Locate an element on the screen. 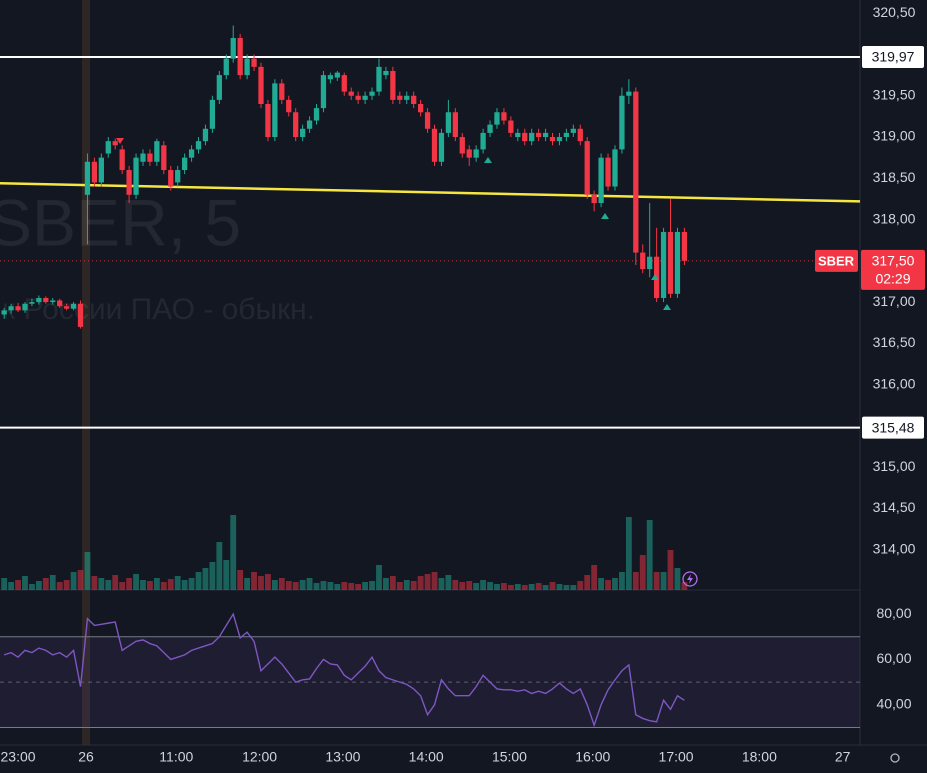  x-tick-label: 13:00 is located at coordinates (342, 757).